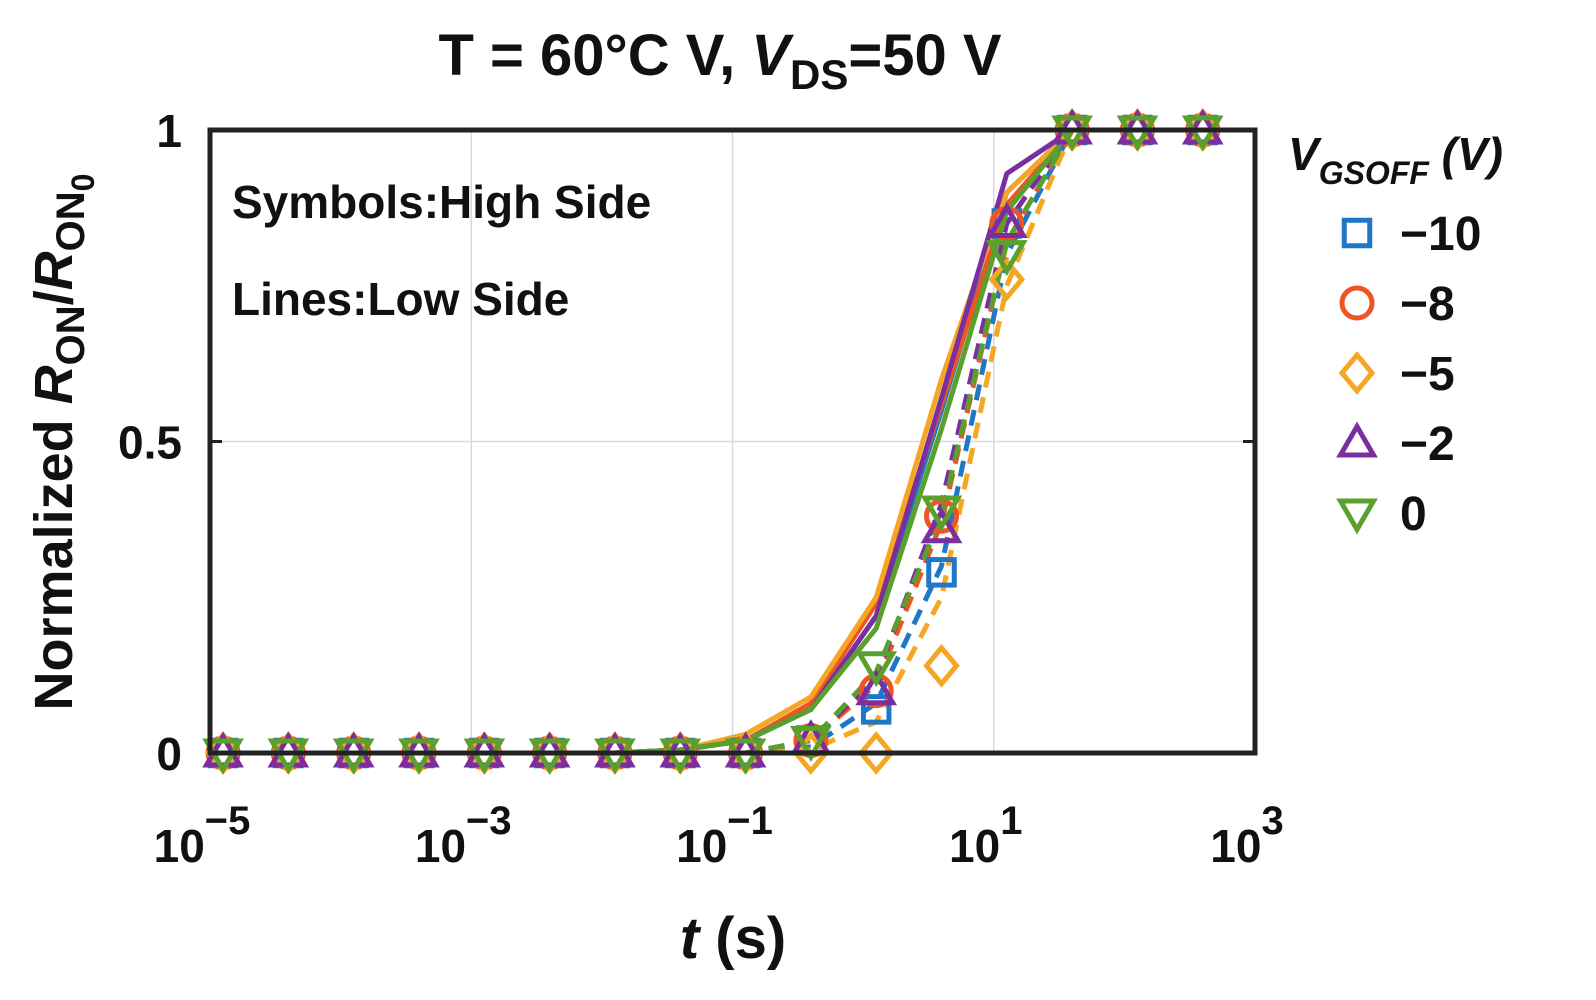  I want to click on legend-entries: −10 −8 −5 −2 0, so click(1408, 374).